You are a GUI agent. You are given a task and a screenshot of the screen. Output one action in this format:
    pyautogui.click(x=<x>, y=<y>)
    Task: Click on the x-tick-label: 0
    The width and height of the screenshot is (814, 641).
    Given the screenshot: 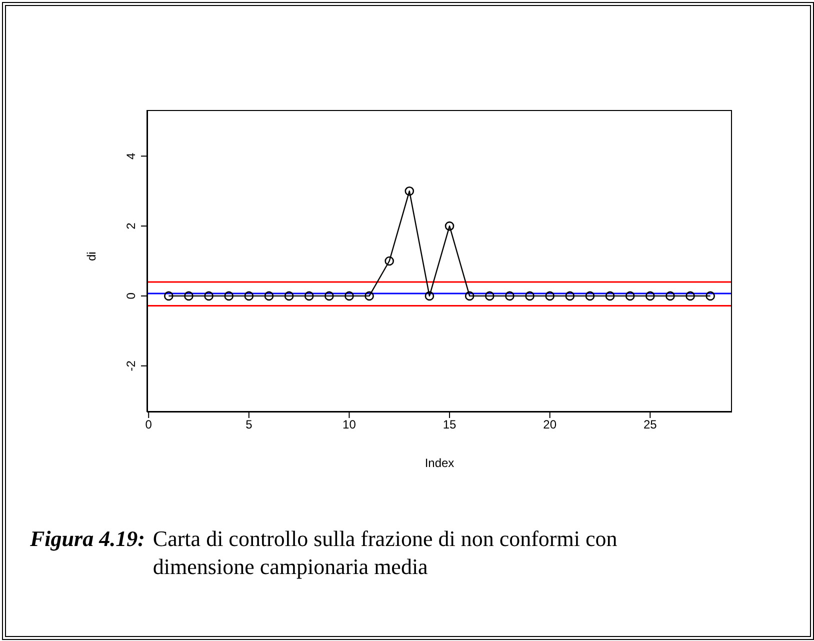 What is the action you would take?
    pyautogui.click(x=148, y=425)
    